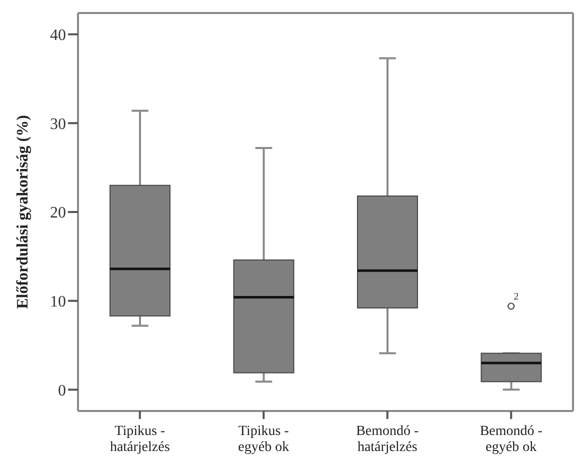 This screenshot has width=576, height=469. Describe the element at coordinates (58, 302) in the screenshot. I see `y-tick-label: 10` at that location.